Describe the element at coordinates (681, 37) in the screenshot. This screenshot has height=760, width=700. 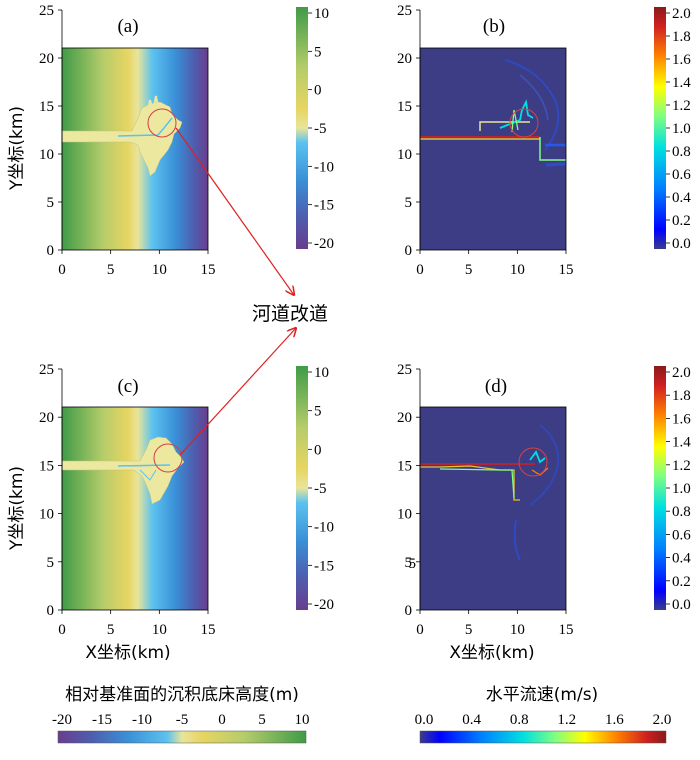
I see `panel-b-colorbar-tick-label: 1.8` at that location.